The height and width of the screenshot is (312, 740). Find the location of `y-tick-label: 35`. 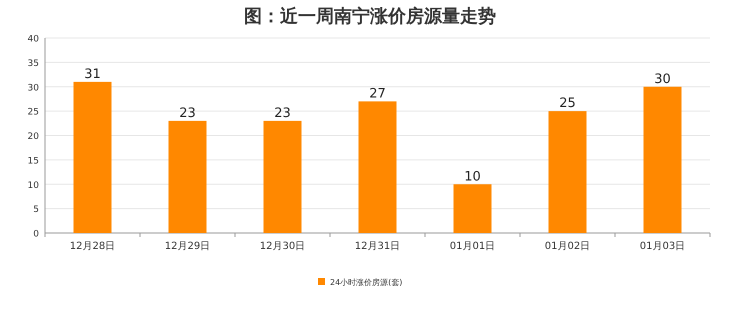

y-tick-label: 35 is located at coordinates (33, 63).